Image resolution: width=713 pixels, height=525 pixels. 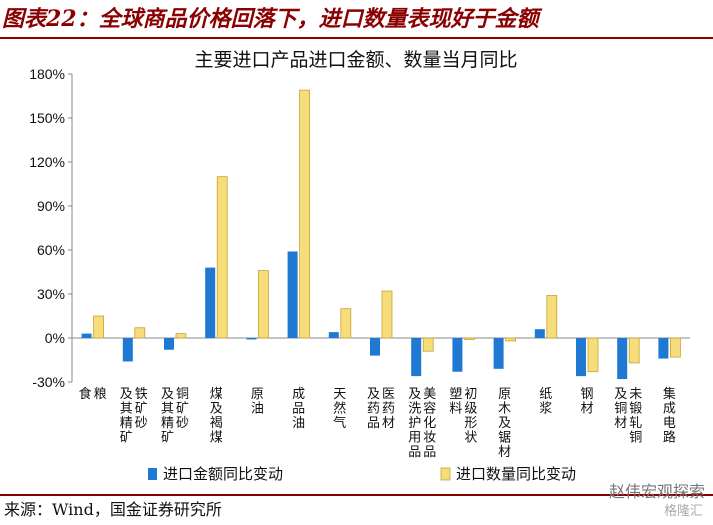 What do you see at coordinates (429, 394) in the screenshot?
I see `x-tick-label: 美` at bounding box center [429, 394].